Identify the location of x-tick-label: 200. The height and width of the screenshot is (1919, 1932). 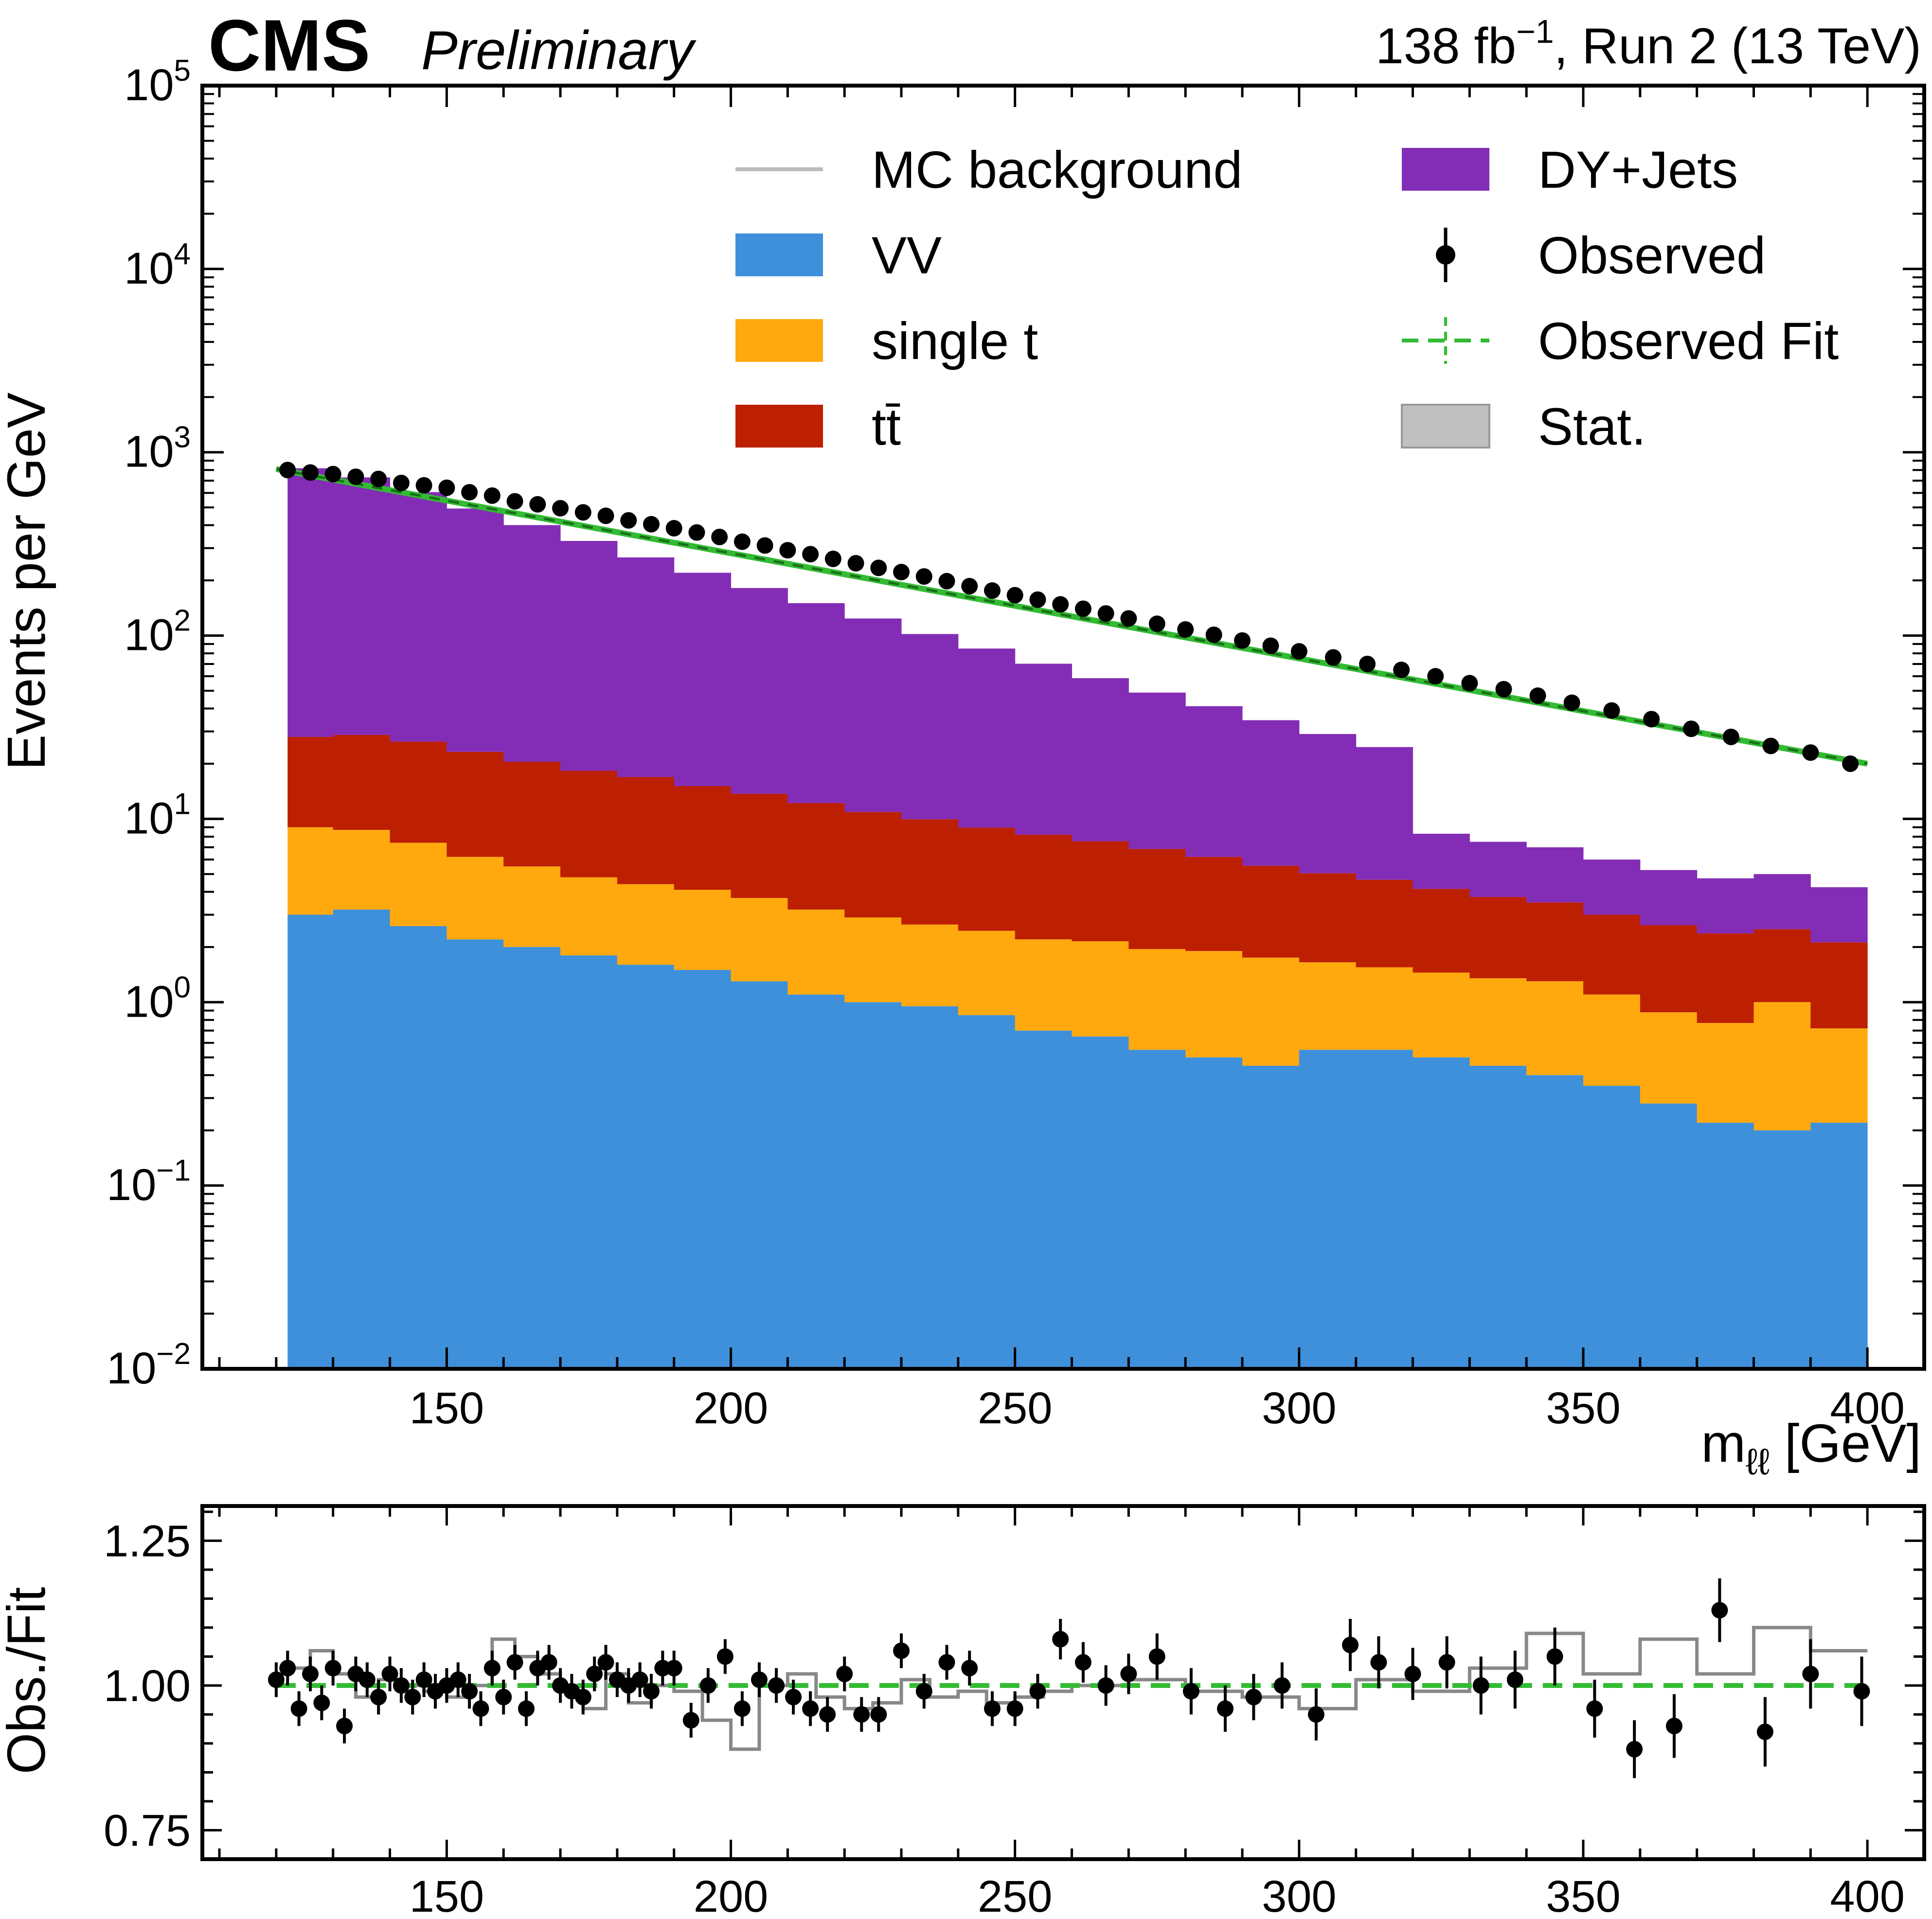
(731, 1895).